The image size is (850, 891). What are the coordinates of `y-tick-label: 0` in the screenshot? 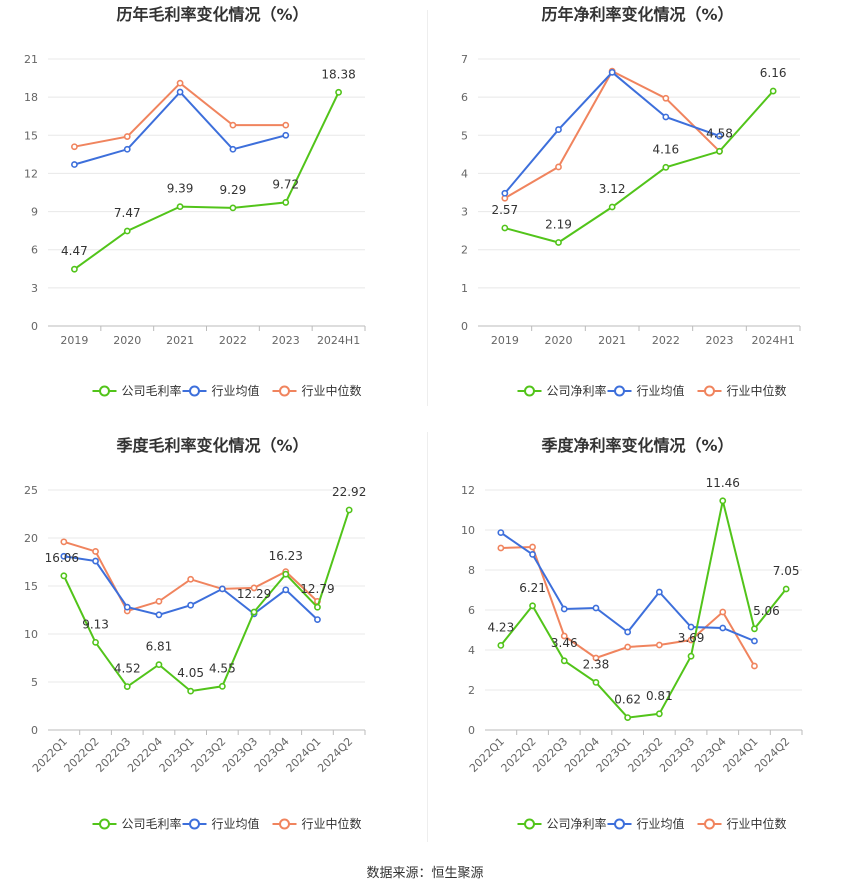 It's located at (34, 730).